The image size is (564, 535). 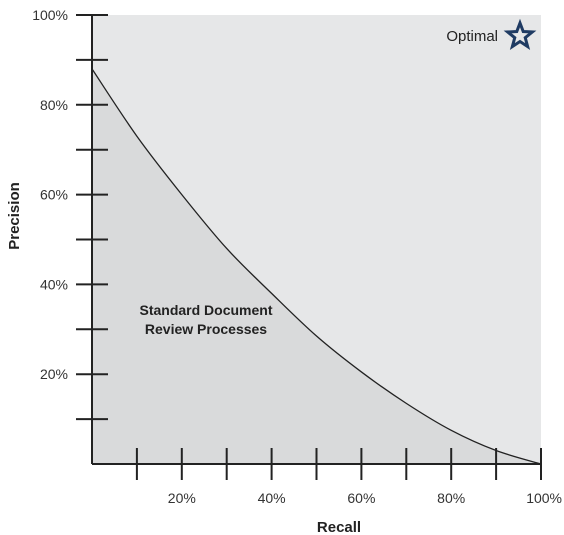 I want to click on x-tick-label: 100%, so click(x=544, y=498).